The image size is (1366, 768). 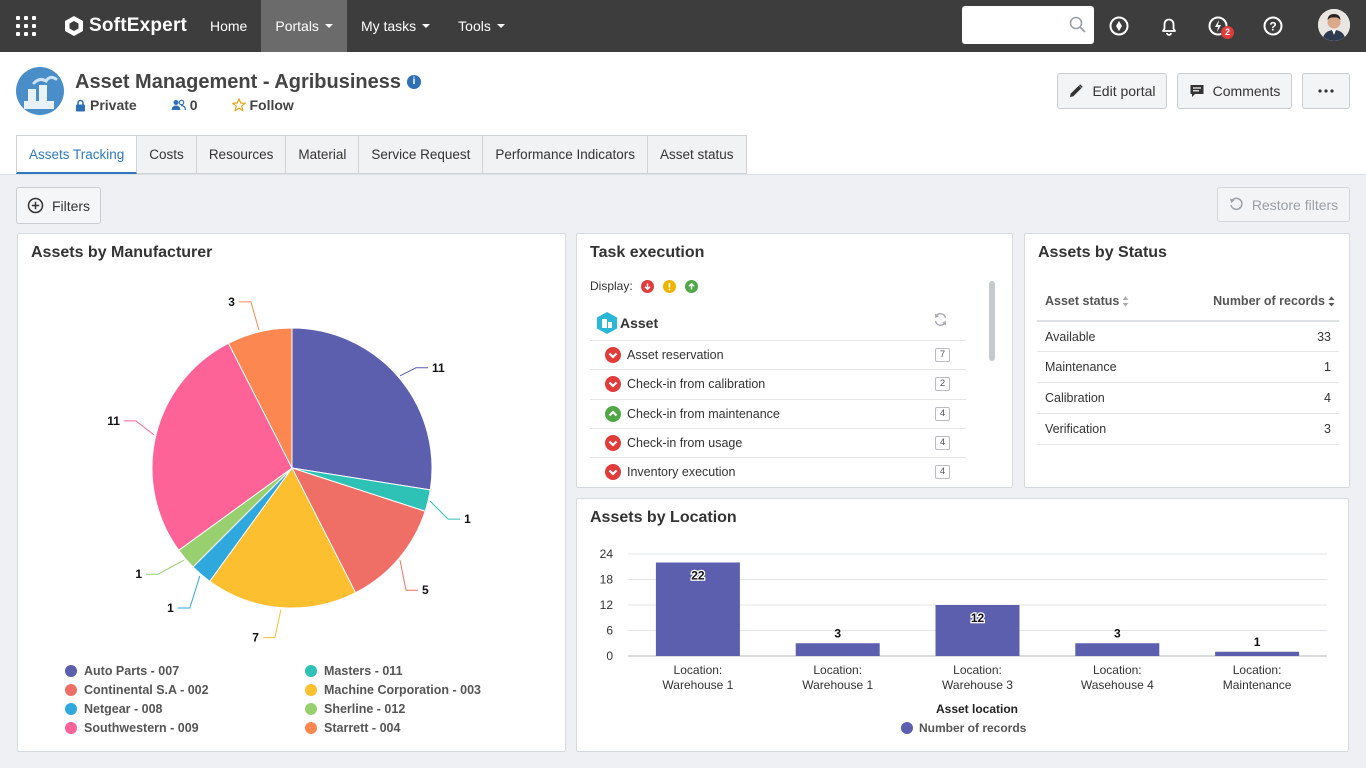 I want to click on softexpert-logo: SoftExpert, so click(x=125, y=26).